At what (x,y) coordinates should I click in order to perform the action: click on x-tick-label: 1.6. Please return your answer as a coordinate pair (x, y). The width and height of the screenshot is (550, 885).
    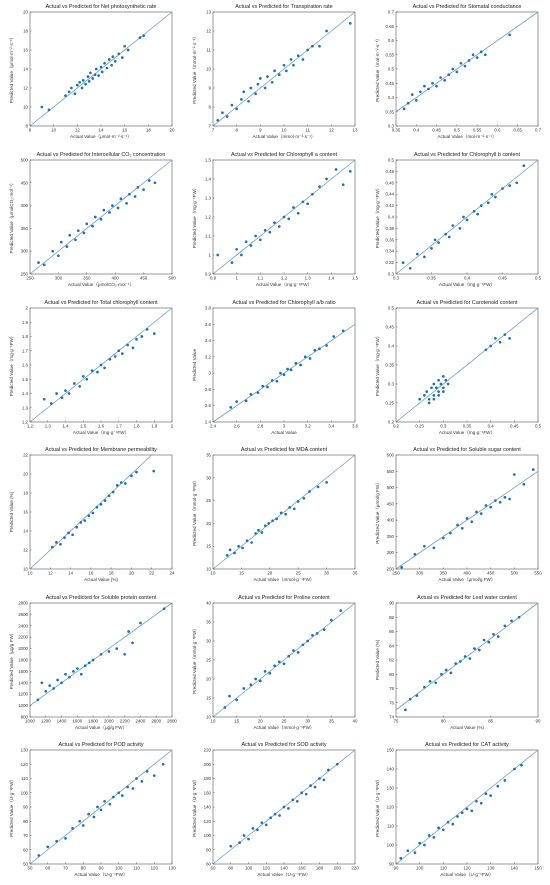
    Looking at the image, I should click on (101, 426).